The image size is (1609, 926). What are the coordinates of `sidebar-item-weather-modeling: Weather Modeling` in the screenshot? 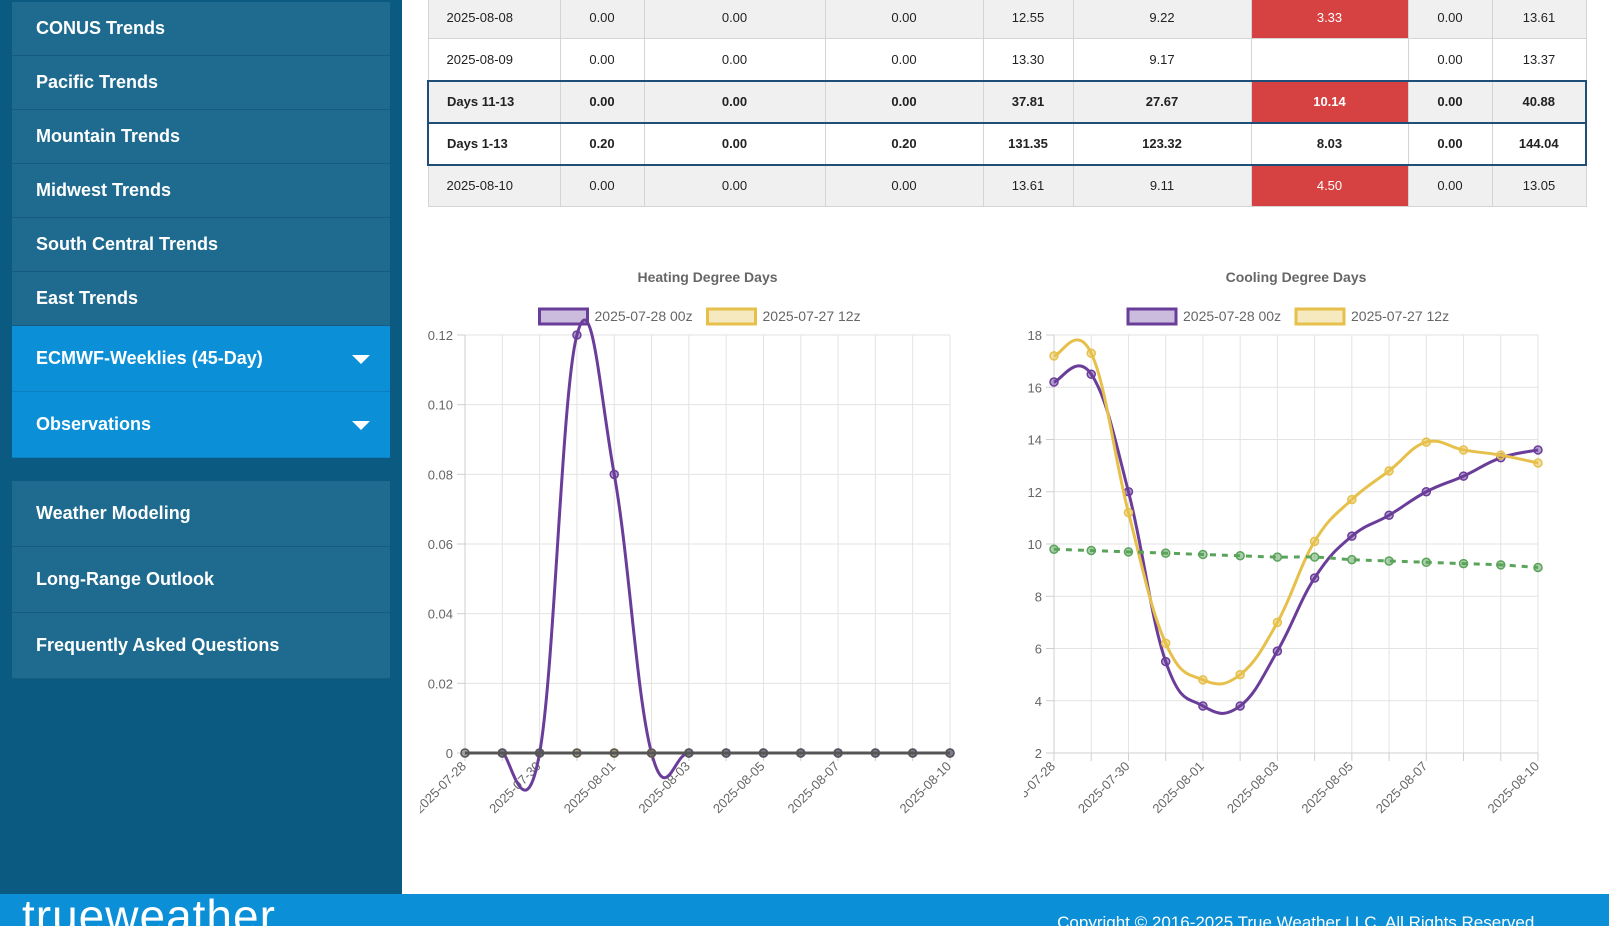 It's located at (201, 514).